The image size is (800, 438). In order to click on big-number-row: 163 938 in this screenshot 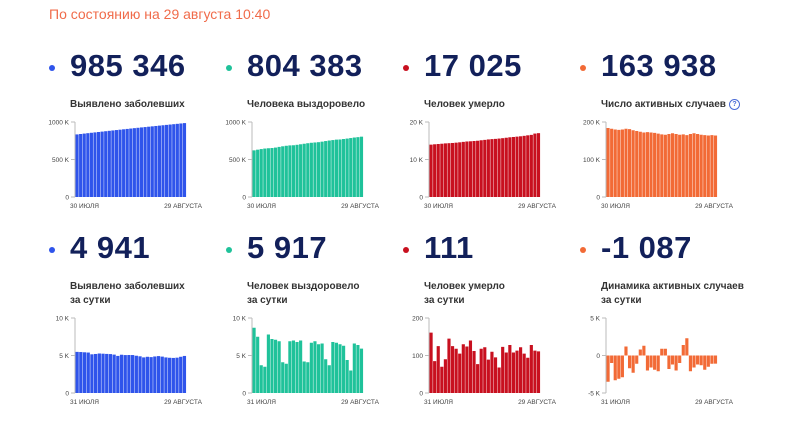, I will do `click(675, 66)`.